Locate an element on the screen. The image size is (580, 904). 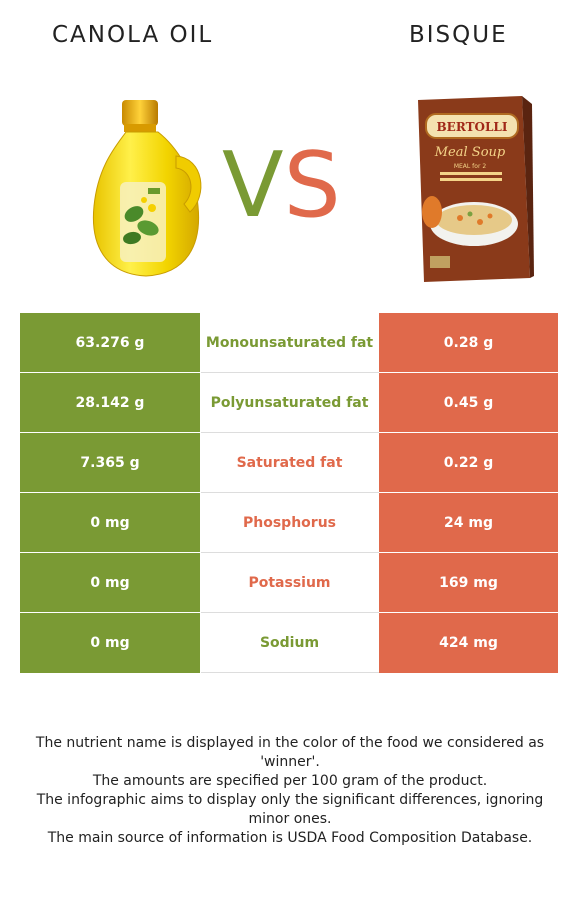
nutrient-name: Polyunsaturated fat is located at coordinates (289, 402).